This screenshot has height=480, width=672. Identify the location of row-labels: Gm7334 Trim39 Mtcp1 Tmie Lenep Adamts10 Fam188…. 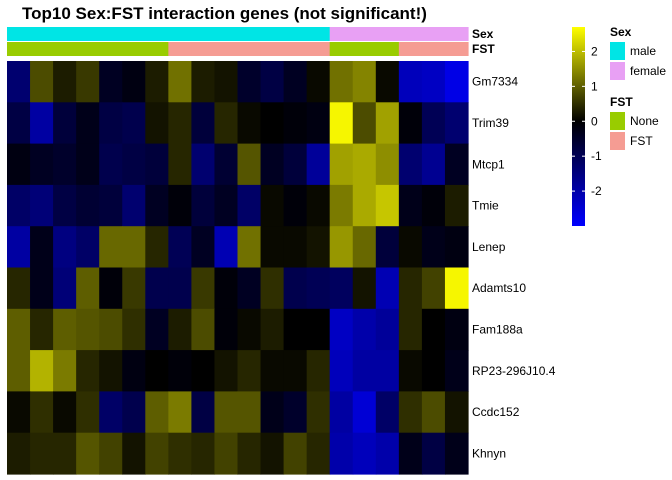
(514, 268).